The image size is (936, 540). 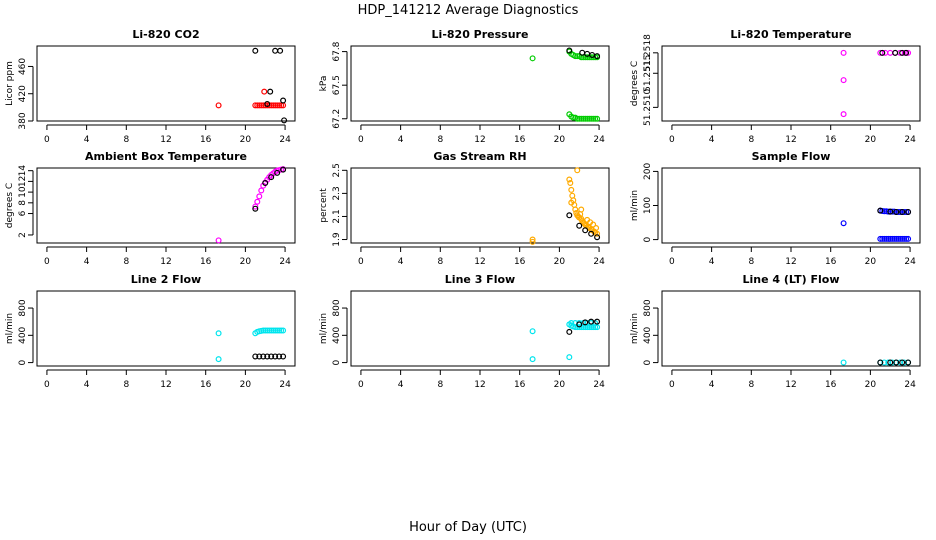 I want to click on y-axis-label: percent, so click(x=324, y=205).